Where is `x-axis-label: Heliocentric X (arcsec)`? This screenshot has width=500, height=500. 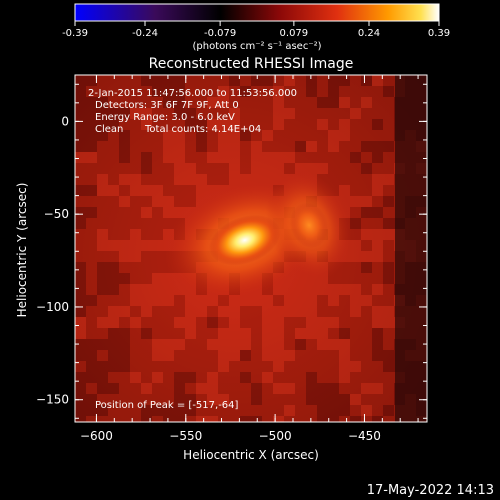 x-axis-label: Heliocentric X (arcsec) is located at coordinates (251, 455).